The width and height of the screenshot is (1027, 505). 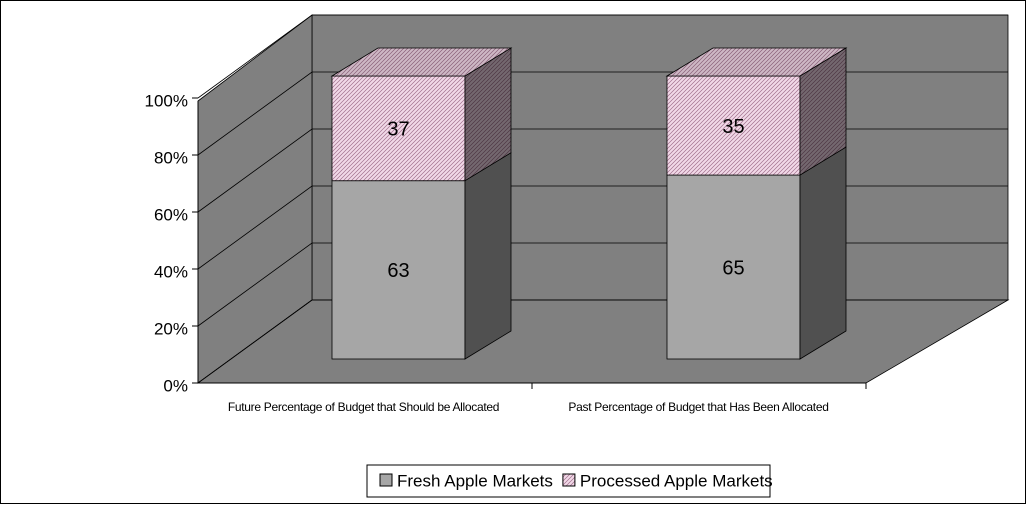 I want to click on y-tick-label: 0%, so click(x=175, y=385).